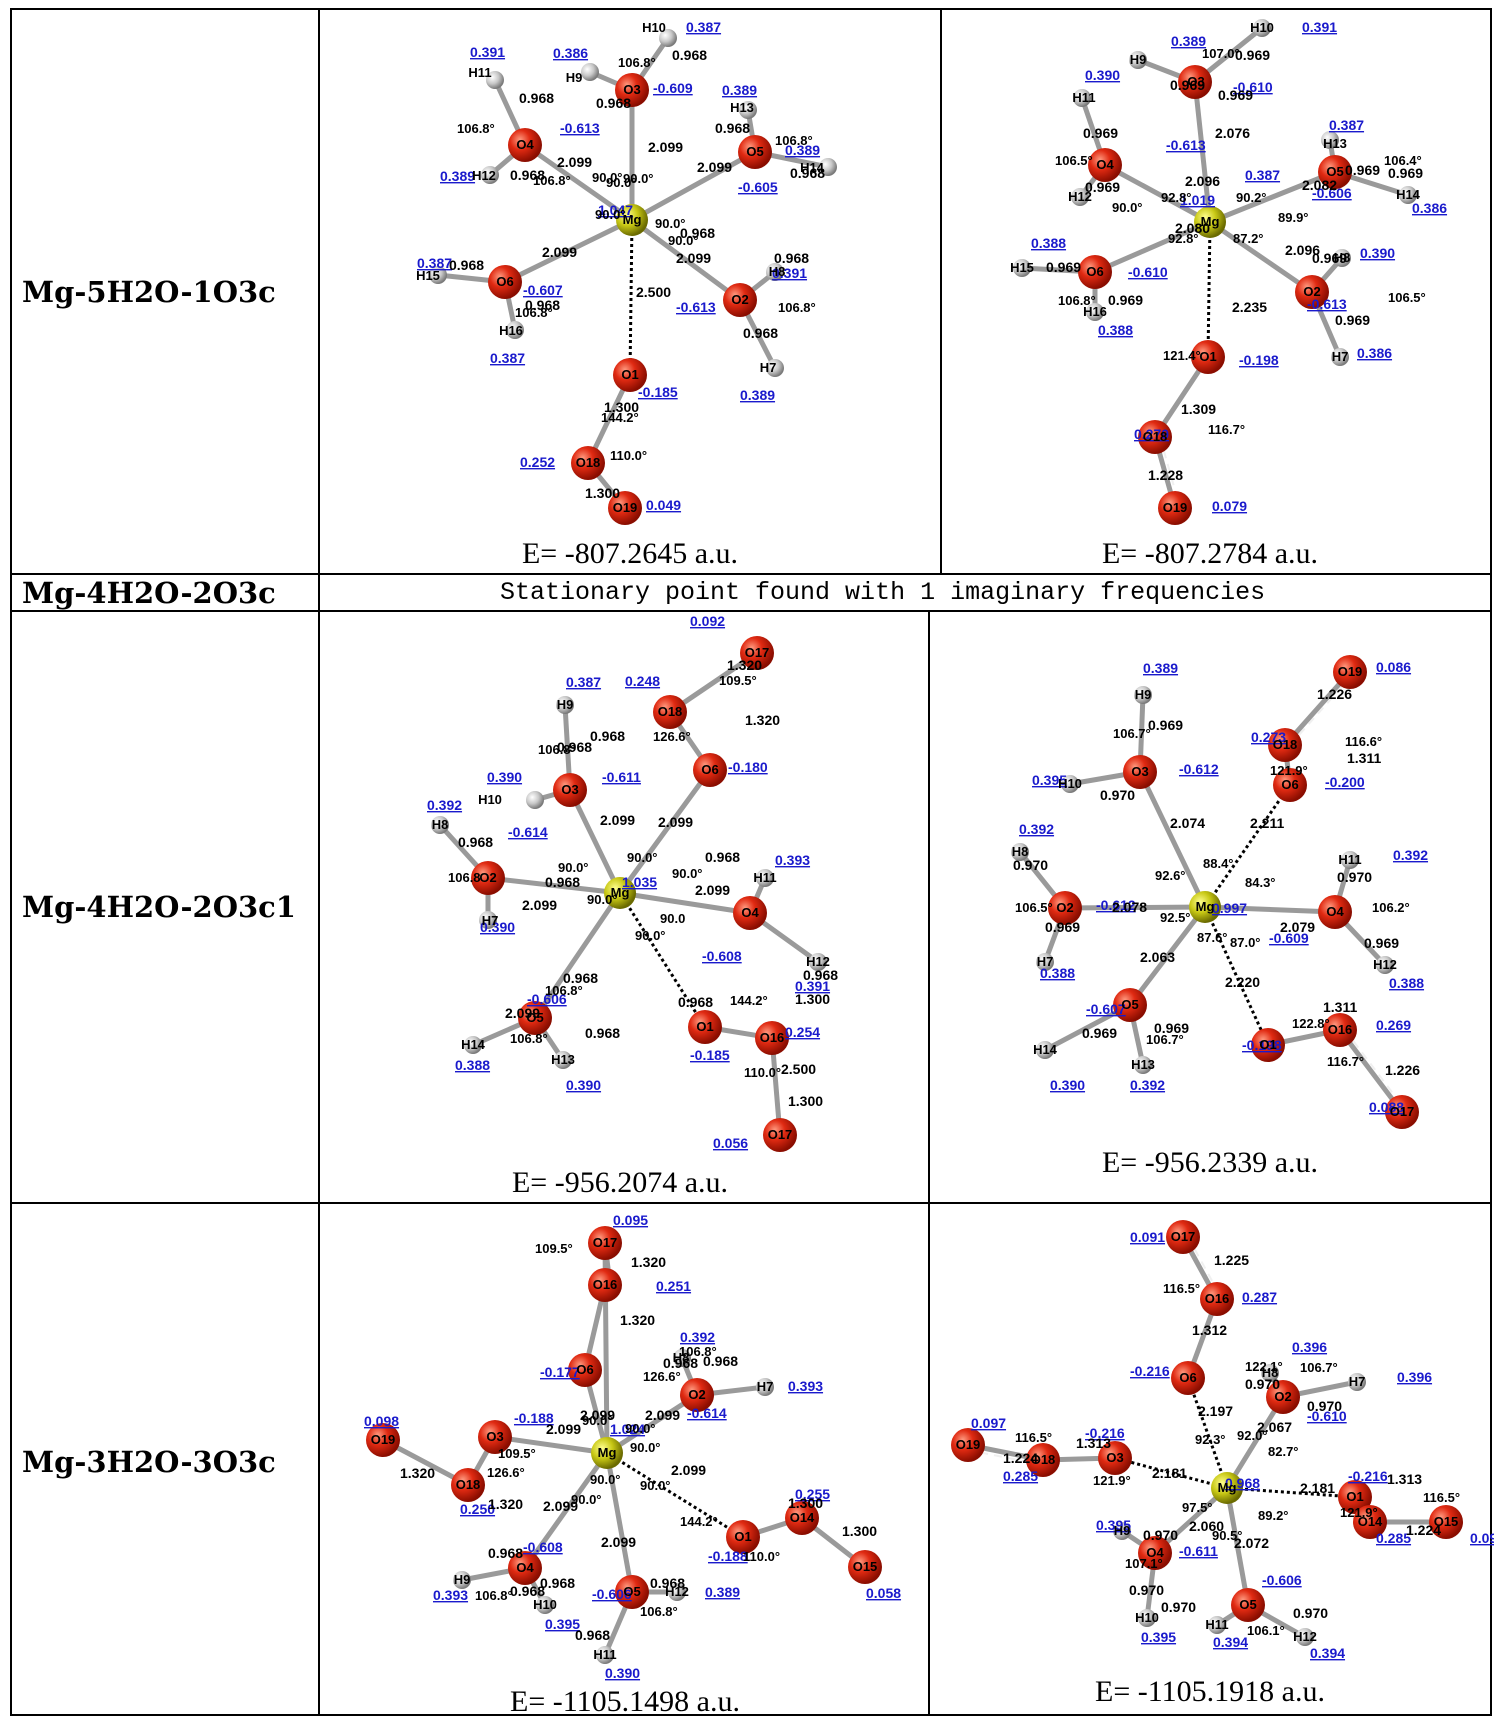  Describe the element at coordinates (1267, 823) in the screenshot. I see `fig4-bond-label: 2.211` at that location.